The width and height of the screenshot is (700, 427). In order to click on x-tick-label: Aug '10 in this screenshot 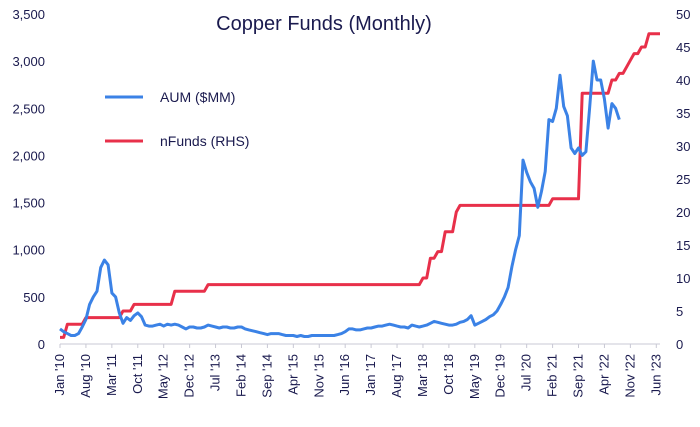, I will do `click(85, 376)`.